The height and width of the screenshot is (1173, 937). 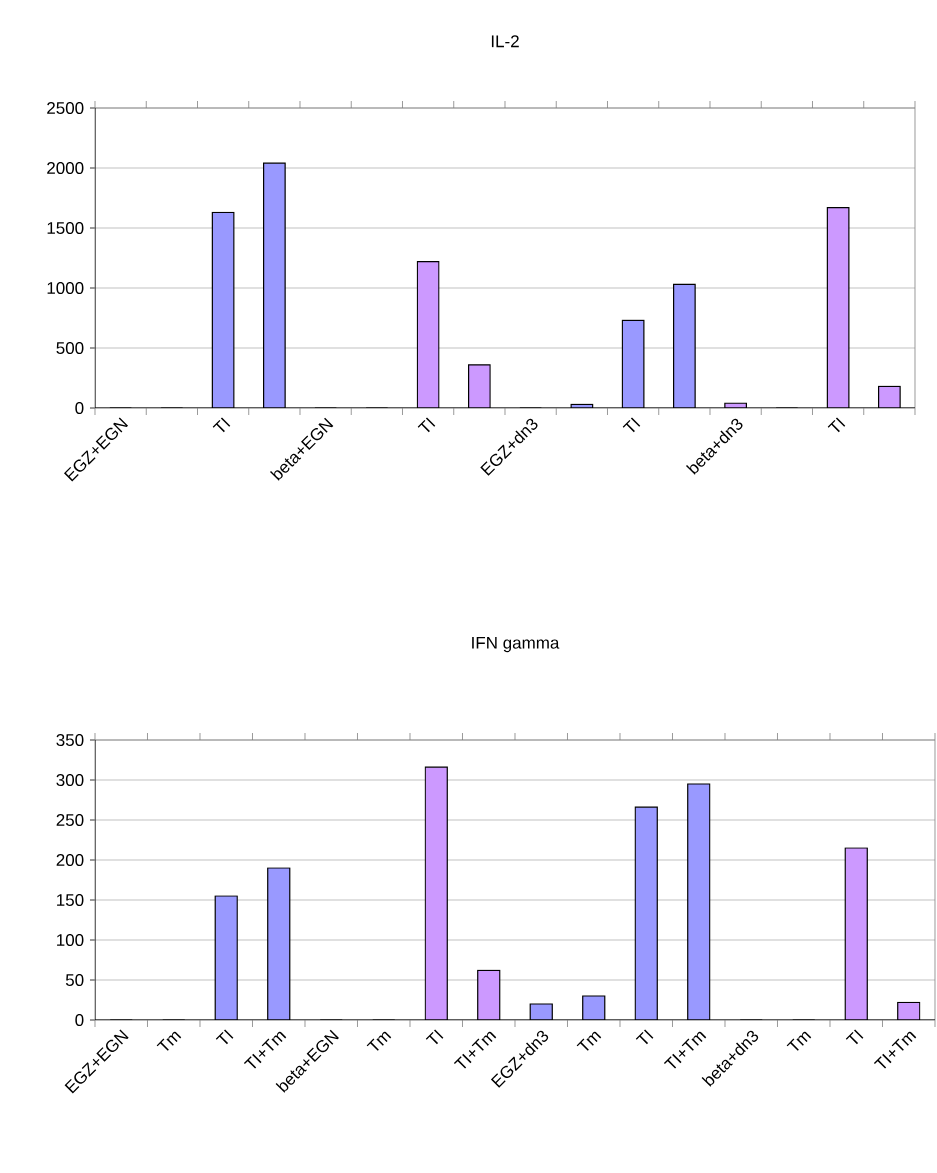 I want to click on y-tick-label: 300, so click(x=70, y=780).